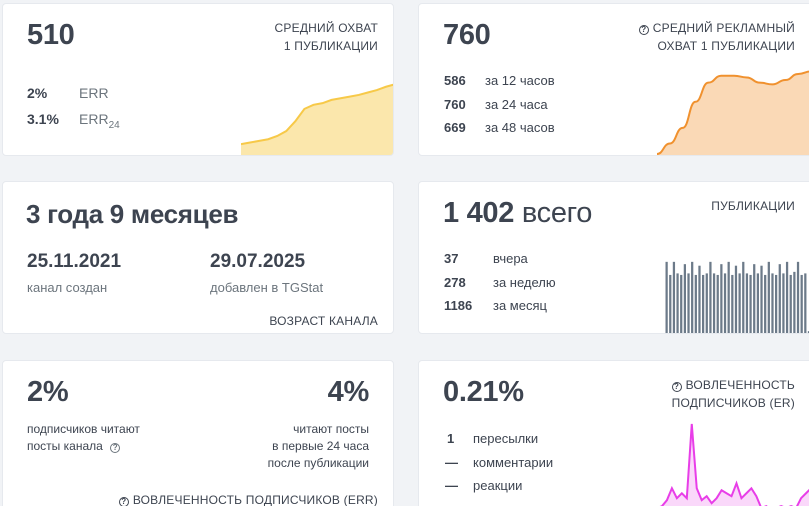 The height and width of the screenshot is (506, 809). Describe the element at coordinates (753, 206) in the screenshot. I see `posts-caption: ПУБЛИКАЦИИ` at that location.